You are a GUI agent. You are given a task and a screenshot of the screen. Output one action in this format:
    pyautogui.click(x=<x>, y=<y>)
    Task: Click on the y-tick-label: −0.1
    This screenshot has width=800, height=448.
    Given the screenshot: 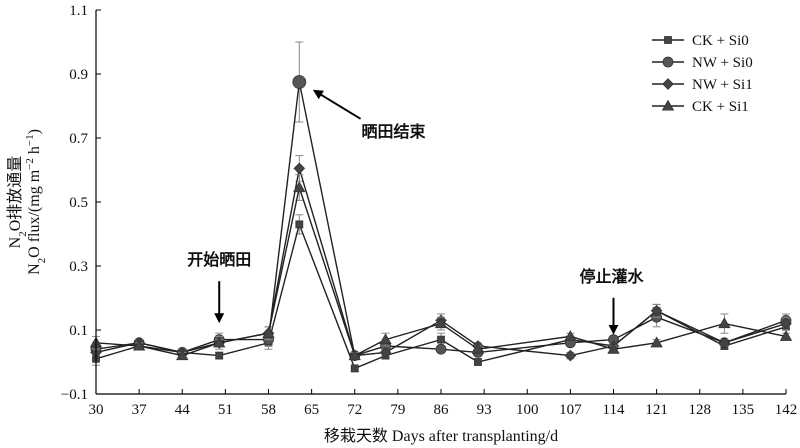 What is the action you would take?
    pyautogui.click(x=74, y=395)
    